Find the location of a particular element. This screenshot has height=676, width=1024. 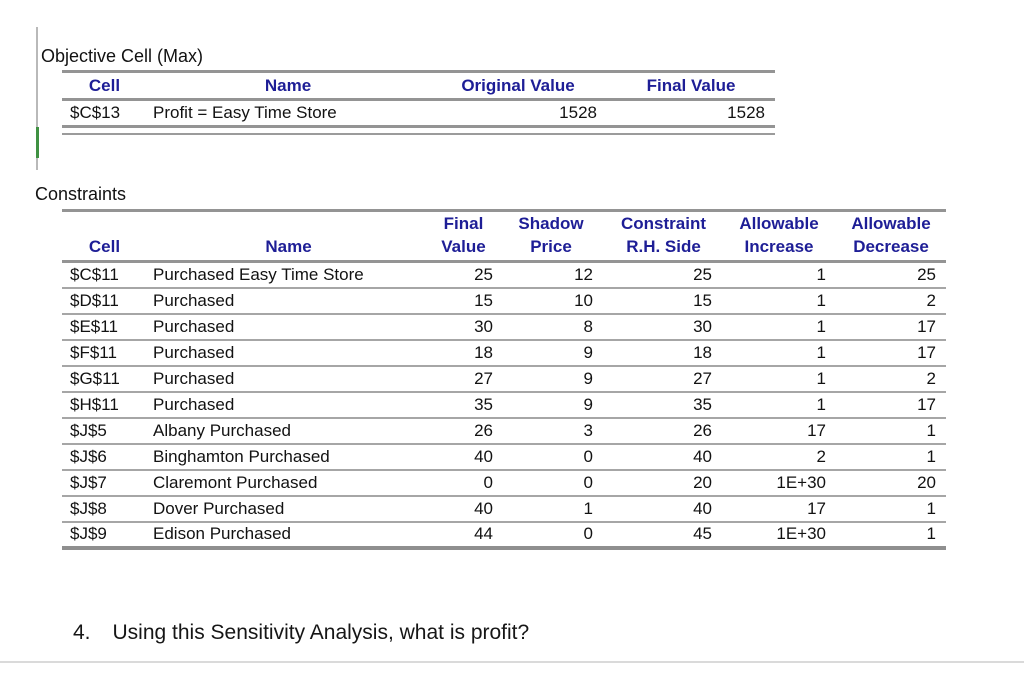

constraint-rhs-cell: 30 is located at coordinates (663, 327).